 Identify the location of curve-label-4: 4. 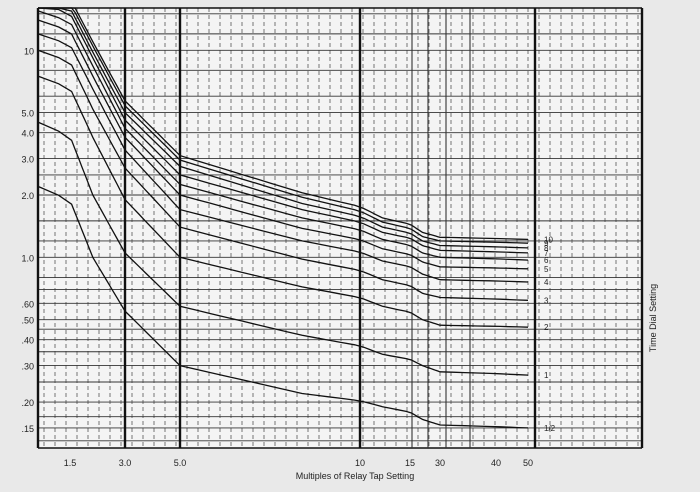
(546, 282).